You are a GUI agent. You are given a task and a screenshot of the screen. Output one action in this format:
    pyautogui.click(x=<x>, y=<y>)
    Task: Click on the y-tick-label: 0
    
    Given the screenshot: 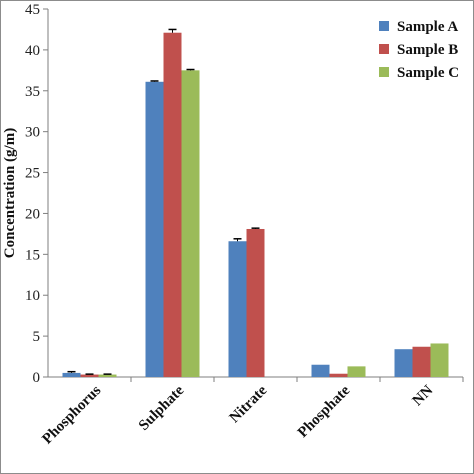 What is the action you would take?
    pyautogui.click(x=37, y=378)
    